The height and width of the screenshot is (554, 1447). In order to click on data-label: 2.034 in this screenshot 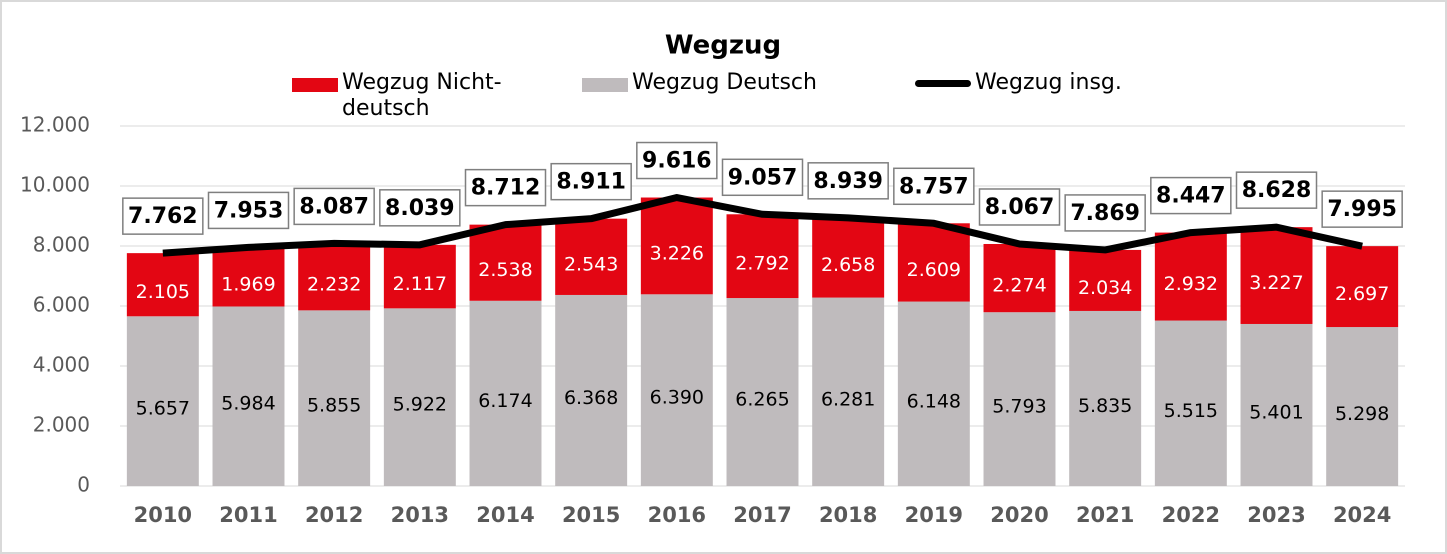, I will do `click(1105, 288)`.